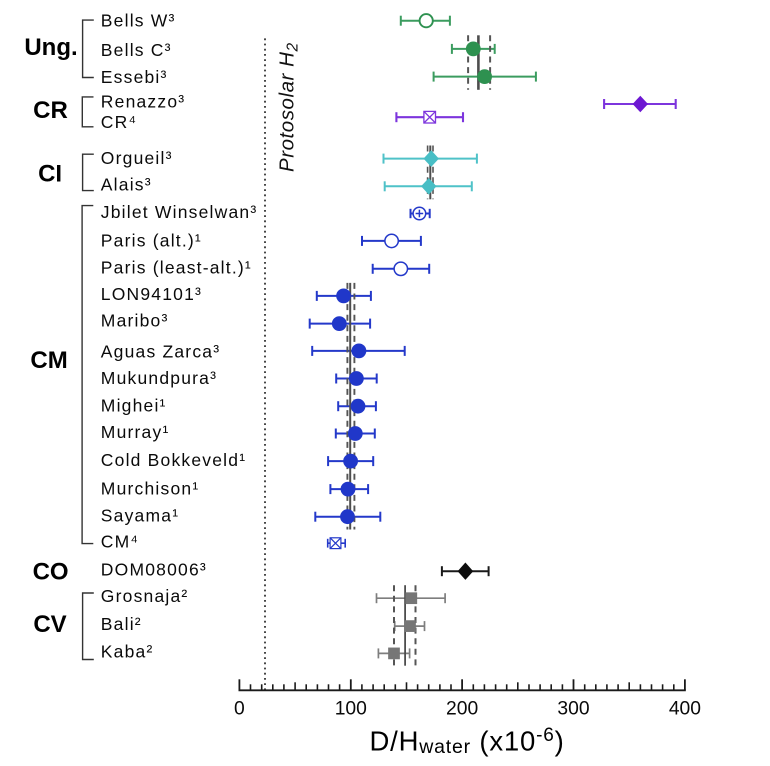  What do you see at coordinates (121, 624) in the screenshot?
I see `svg-text: Bali²` at bounding box center [121, 624].